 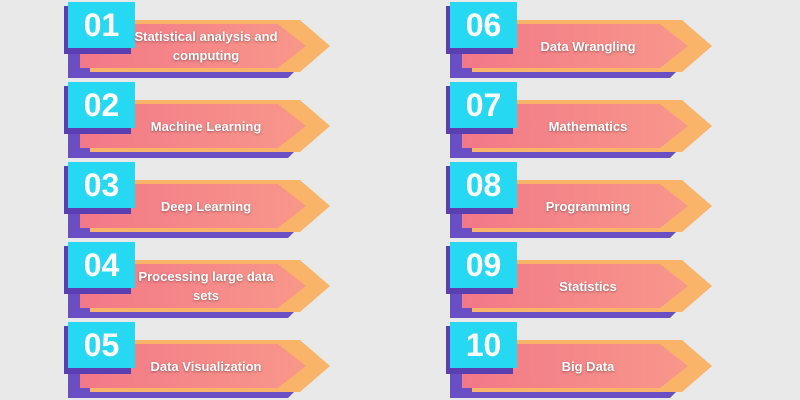 I want to click on item-label: Data Visualization, so click(x=206, y=366).